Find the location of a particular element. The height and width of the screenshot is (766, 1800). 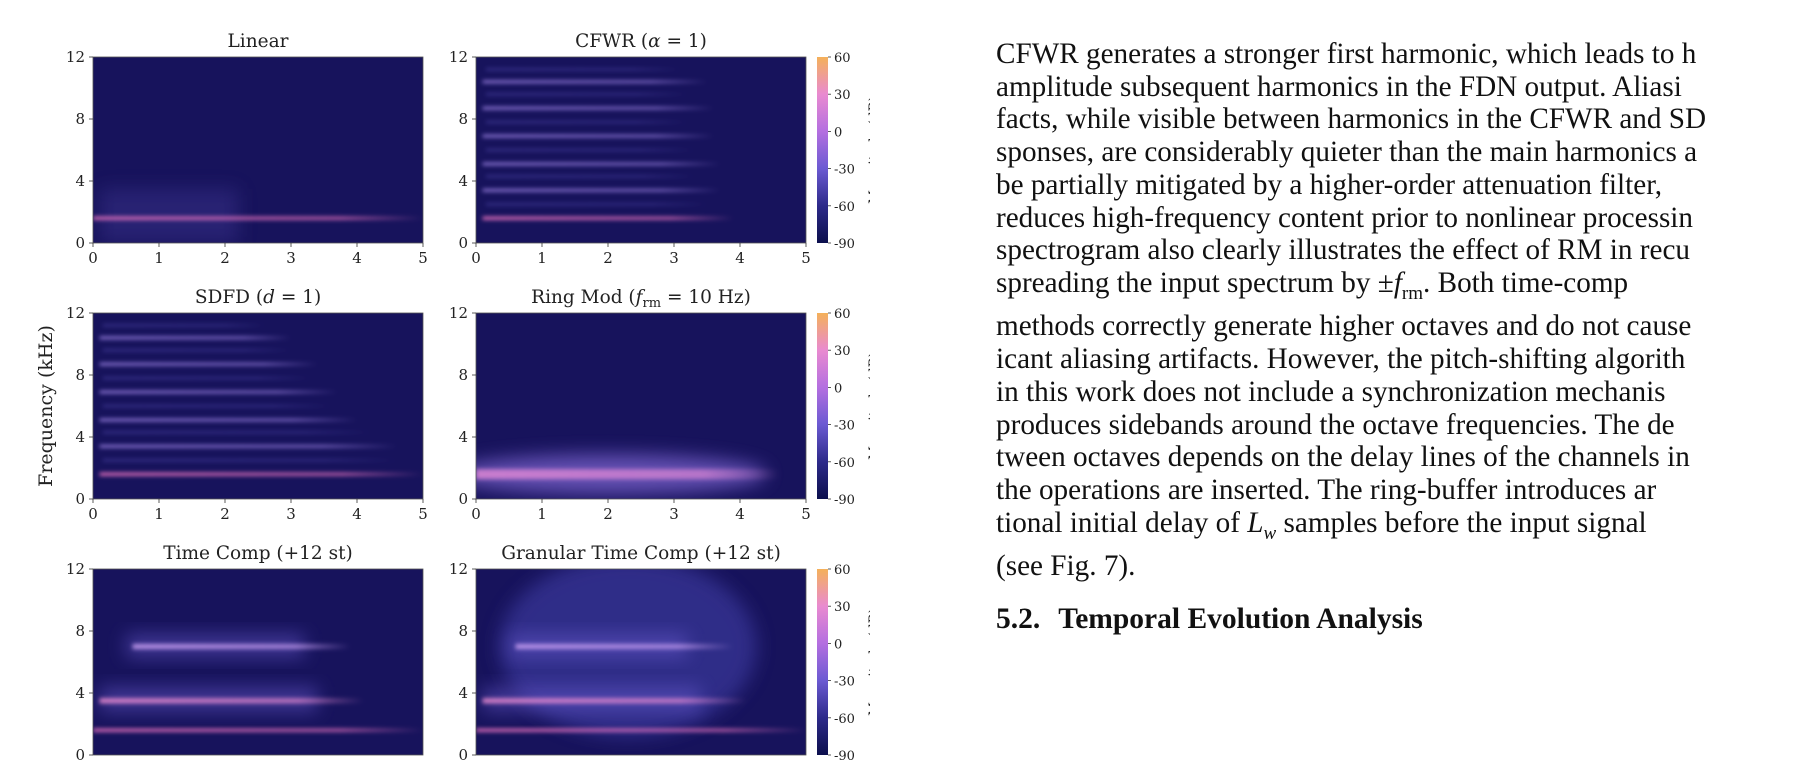

math-subscript: w is located at coordinates (1270, 533).